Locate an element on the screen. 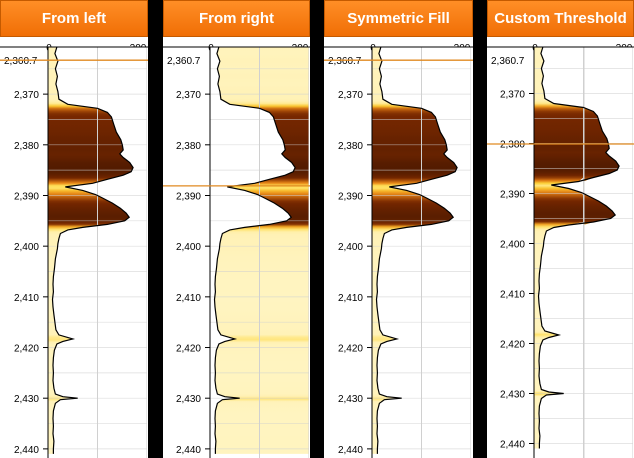  panel-title-from-left: From left is located at coordinates (74, 18).